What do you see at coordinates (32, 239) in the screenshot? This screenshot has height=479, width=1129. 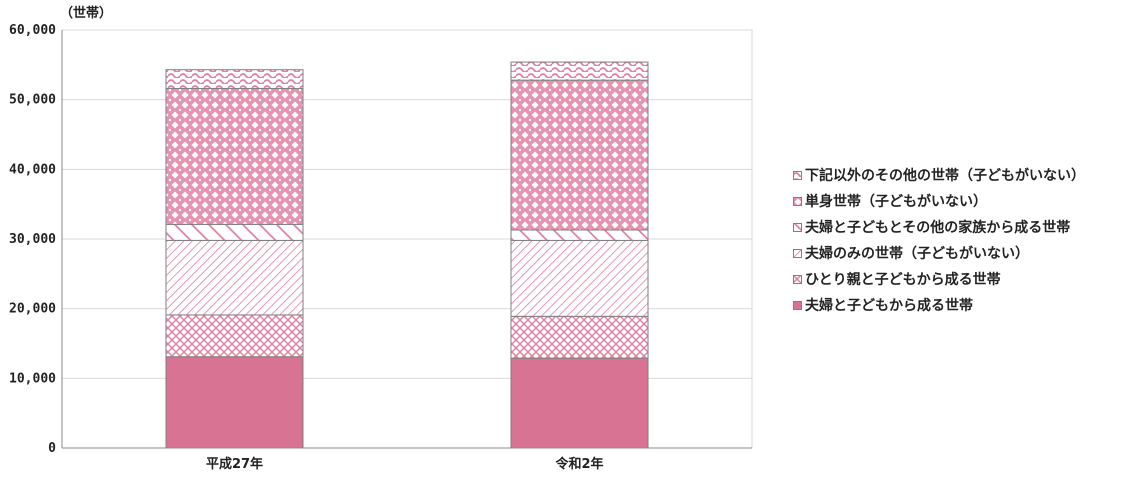 I see `y-tick-label: 30,000` at bounding box center [32, 239].